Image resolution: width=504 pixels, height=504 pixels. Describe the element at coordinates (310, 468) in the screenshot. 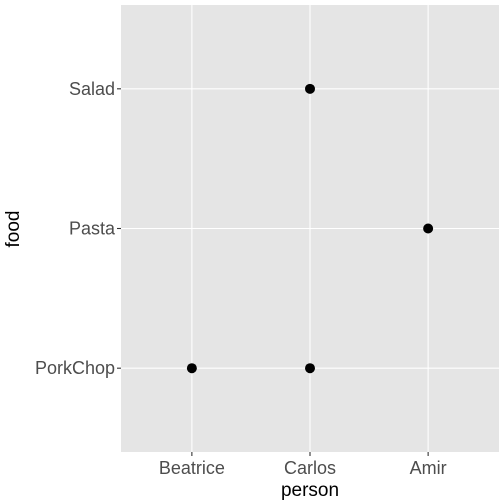

I see `x-tick-label: Carlos` at that location.